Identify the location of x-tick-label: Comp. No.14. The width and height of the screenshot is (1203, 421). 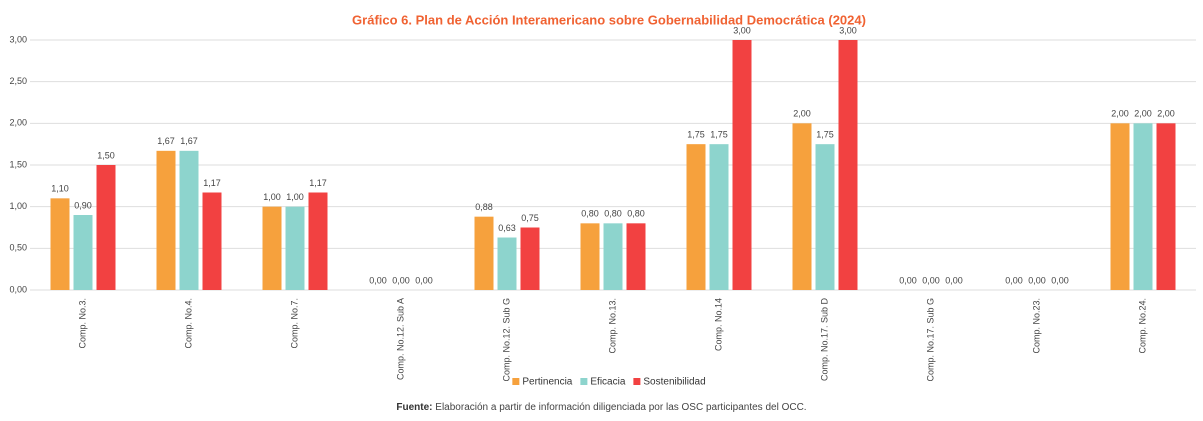
(718, 324).